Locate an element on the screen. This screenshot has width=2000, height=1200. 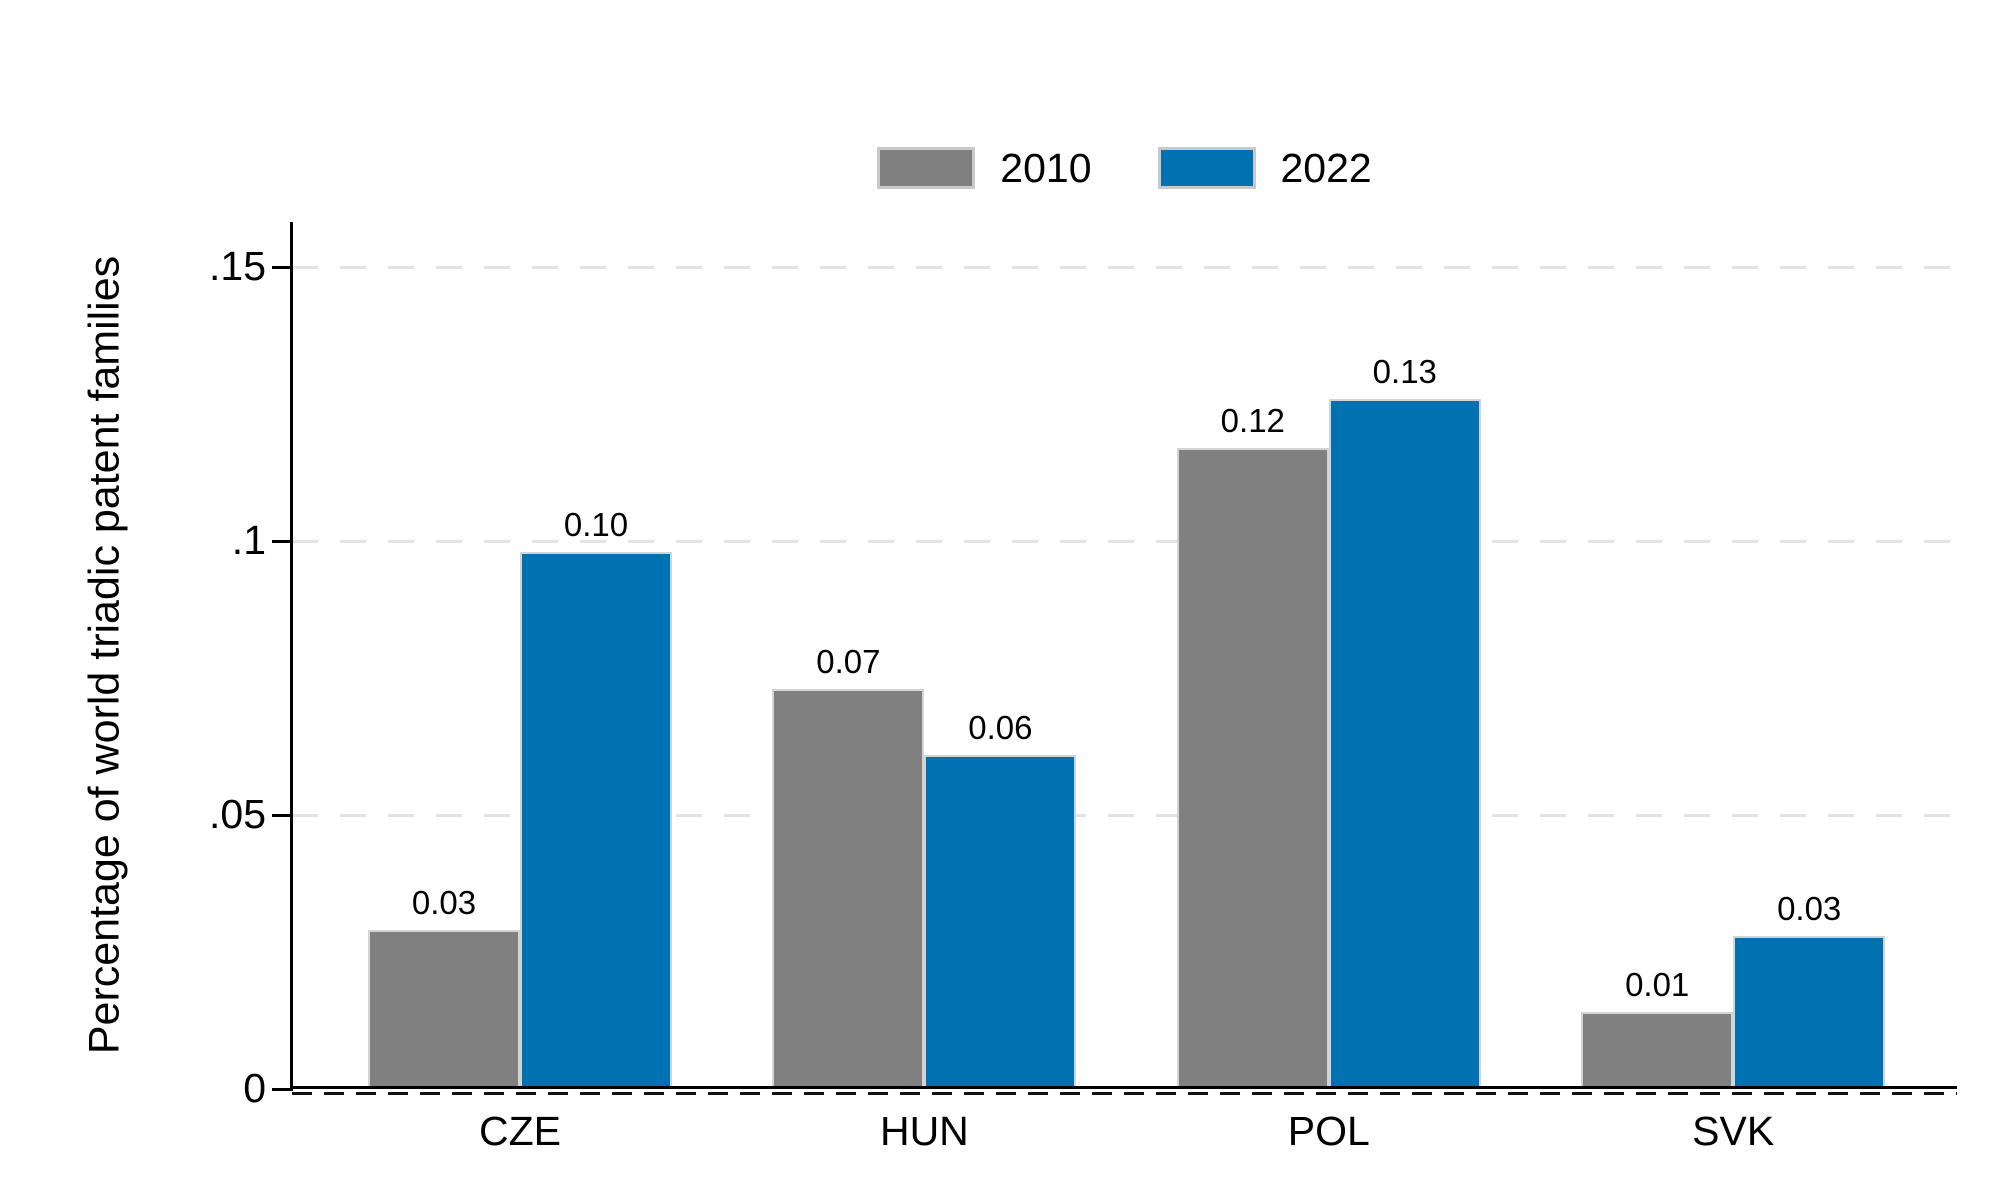
bar-value-label-2022-cze: 0.10 is located at coordinates (596, 524).